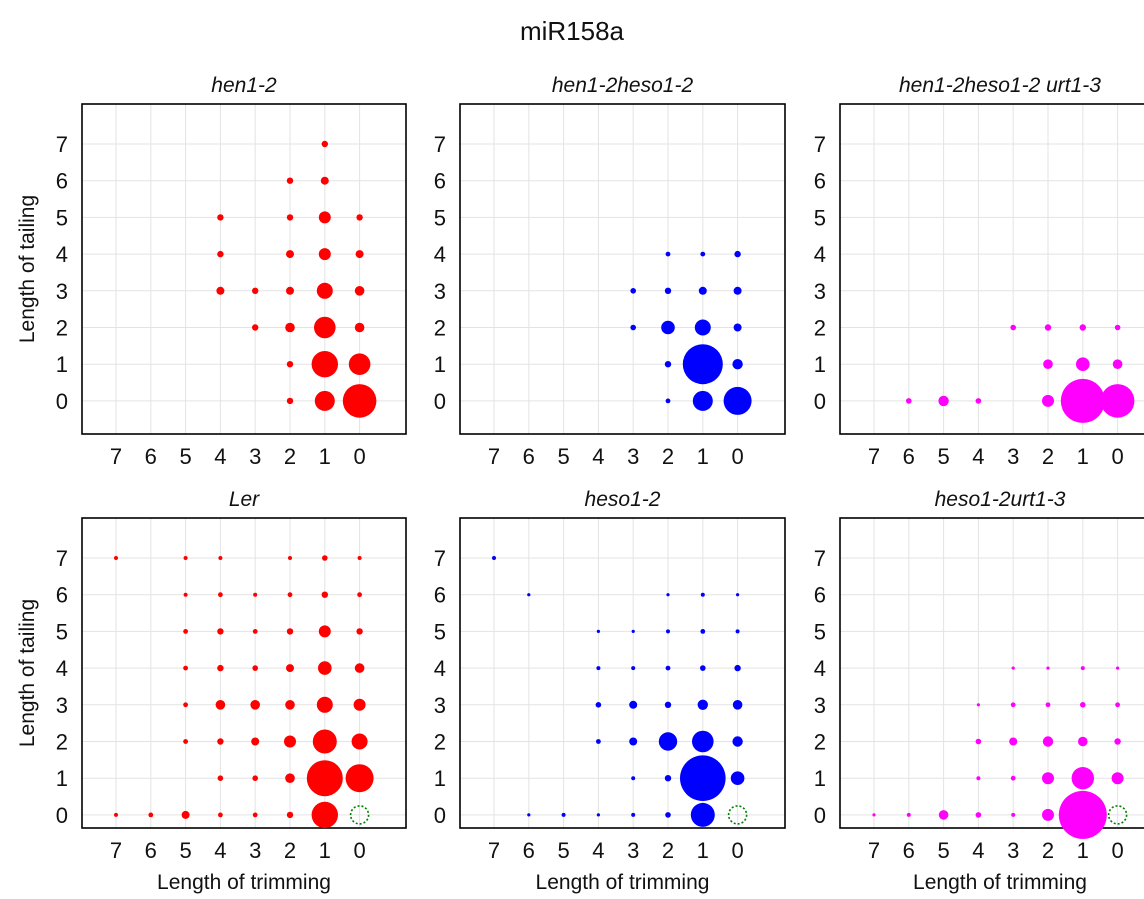 This screenshot has height=899, width=1144. I want to click on y-tick-label: 0, so click(820, 815).